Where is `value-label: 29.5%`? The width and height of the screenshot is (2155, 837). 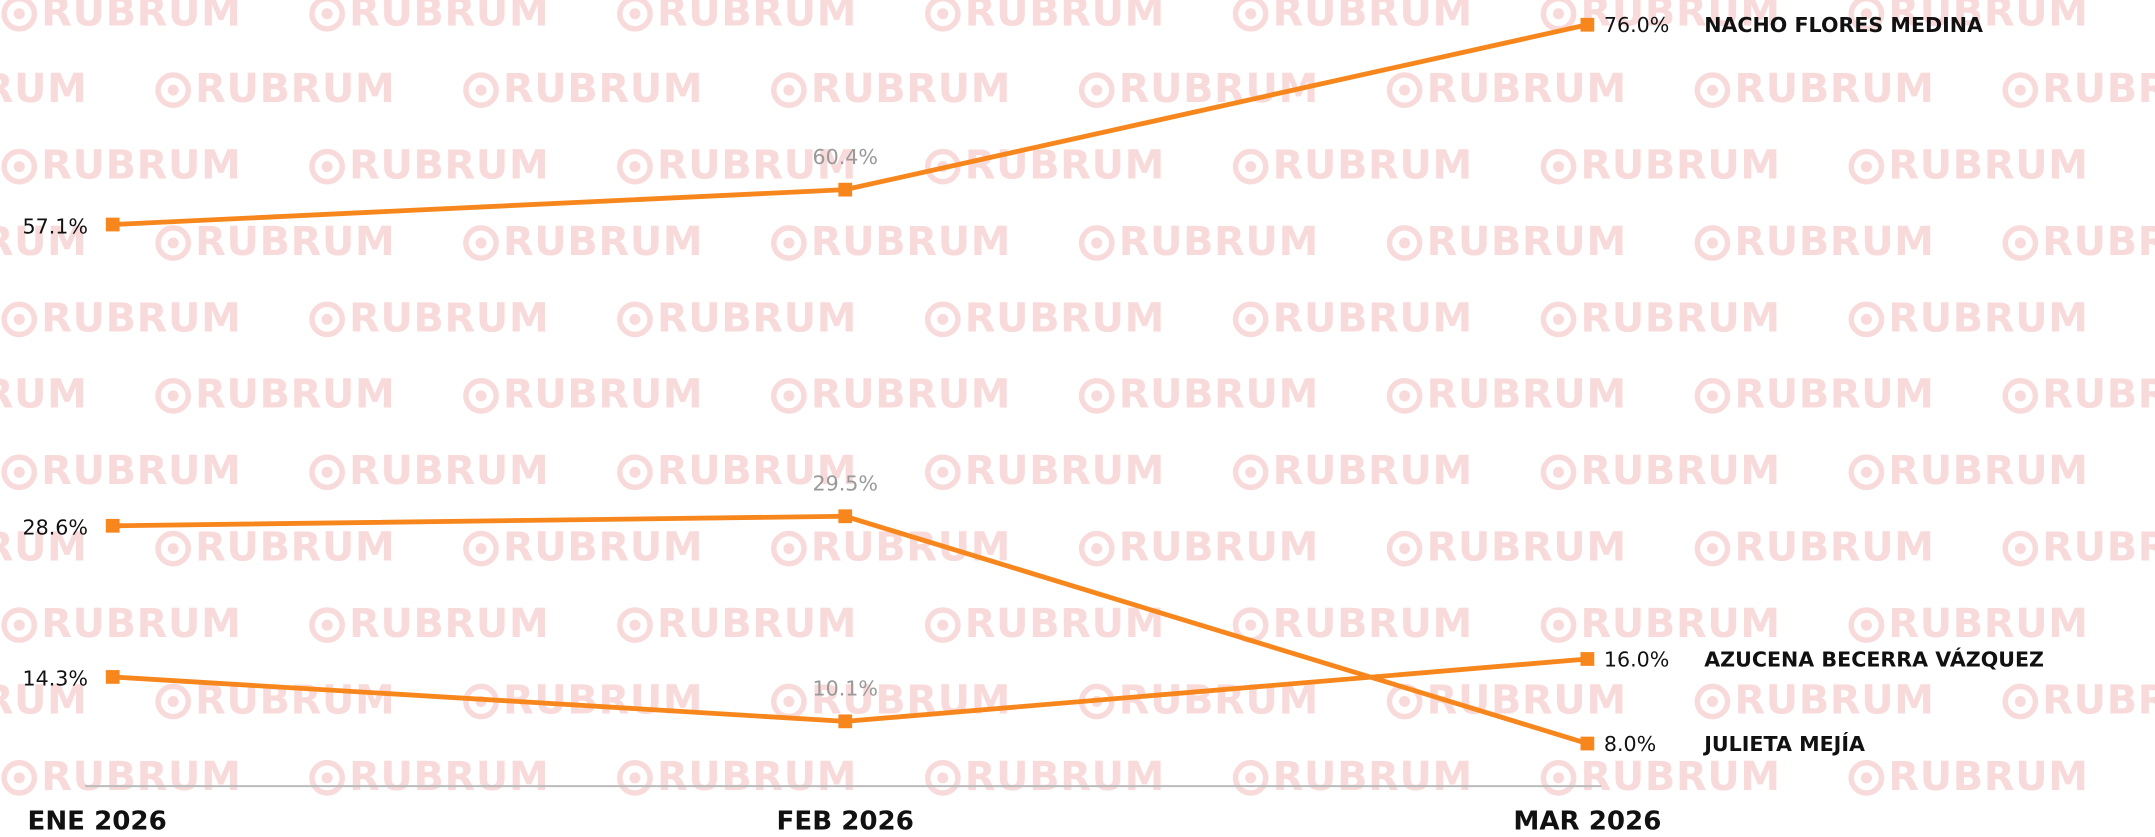 value-label: 29.5% is located at coordinates (844, 484).